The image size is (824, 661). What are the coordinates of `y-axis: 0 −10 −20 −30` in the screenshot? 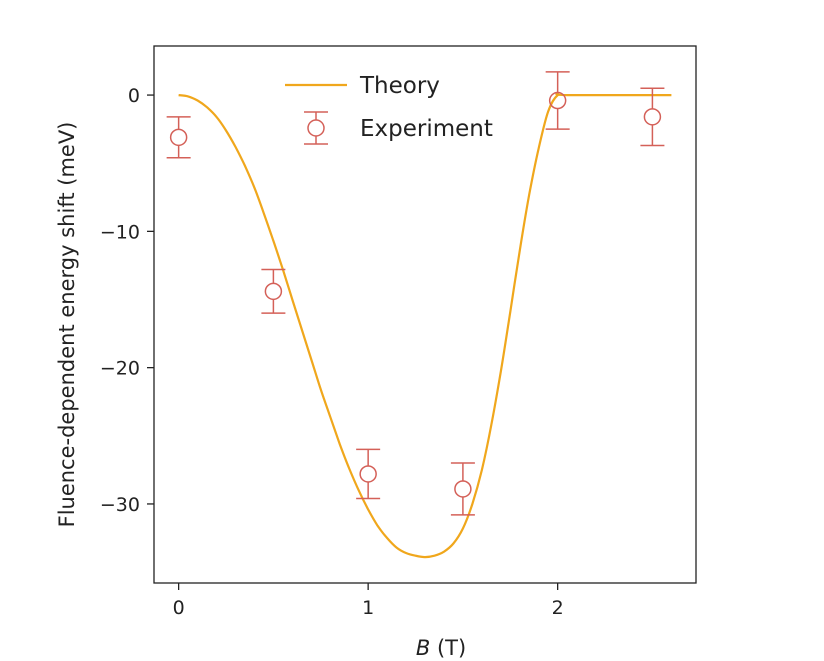 It's located at (127, 300).